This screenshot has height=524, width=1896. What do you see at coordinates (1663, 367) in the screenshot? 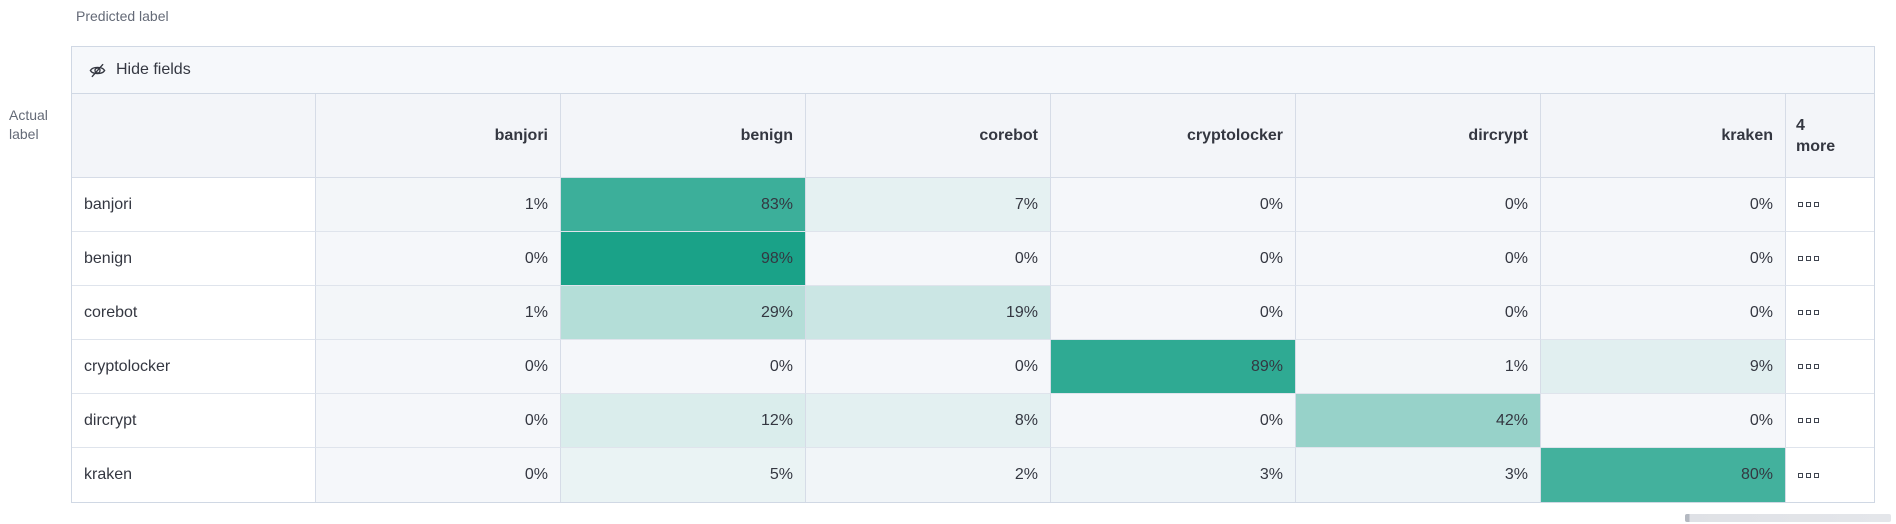
I see `cell-cryptolocker-kraken: 9%` at bounding box center [1663, 367].